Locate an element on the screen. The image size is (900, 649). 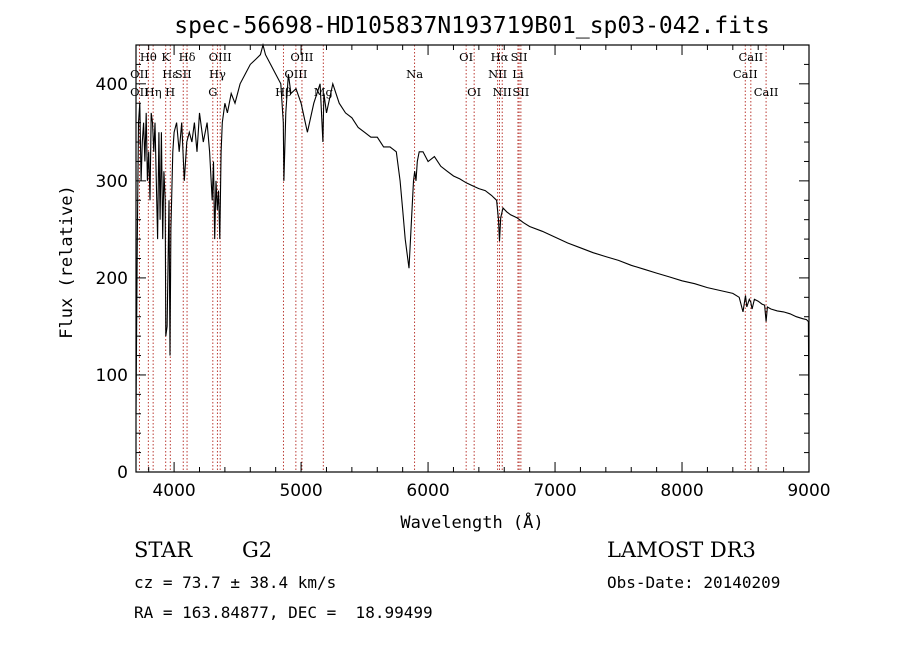
y-tick-label: 300 is located at coordinates (112, 182).